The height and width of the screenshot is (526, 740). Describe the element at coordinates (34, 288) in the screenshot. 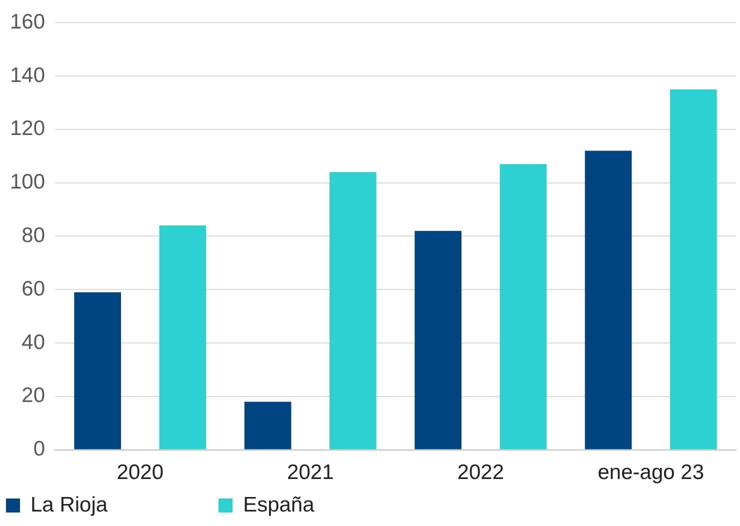

I see `y-tick-label: 60` at that location.